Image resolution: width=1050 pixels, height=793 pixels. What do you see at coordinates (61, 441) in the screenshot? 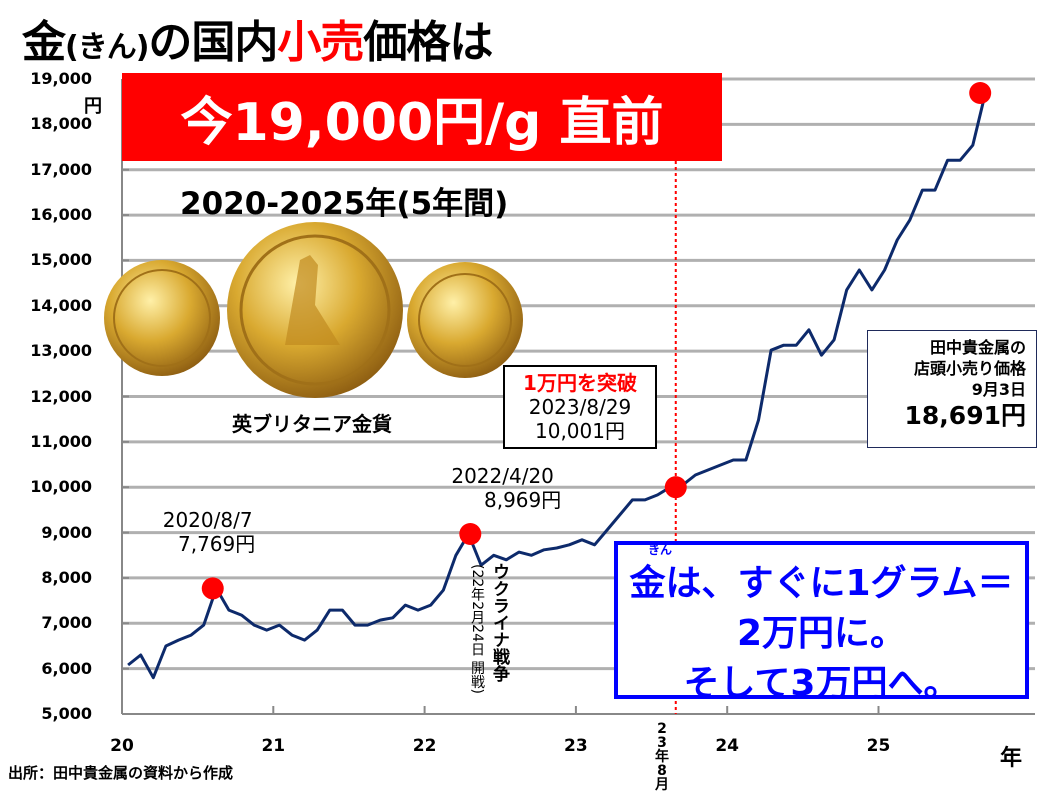
I see `y-tick-label: 11,000` at bounding box center [61, 441].